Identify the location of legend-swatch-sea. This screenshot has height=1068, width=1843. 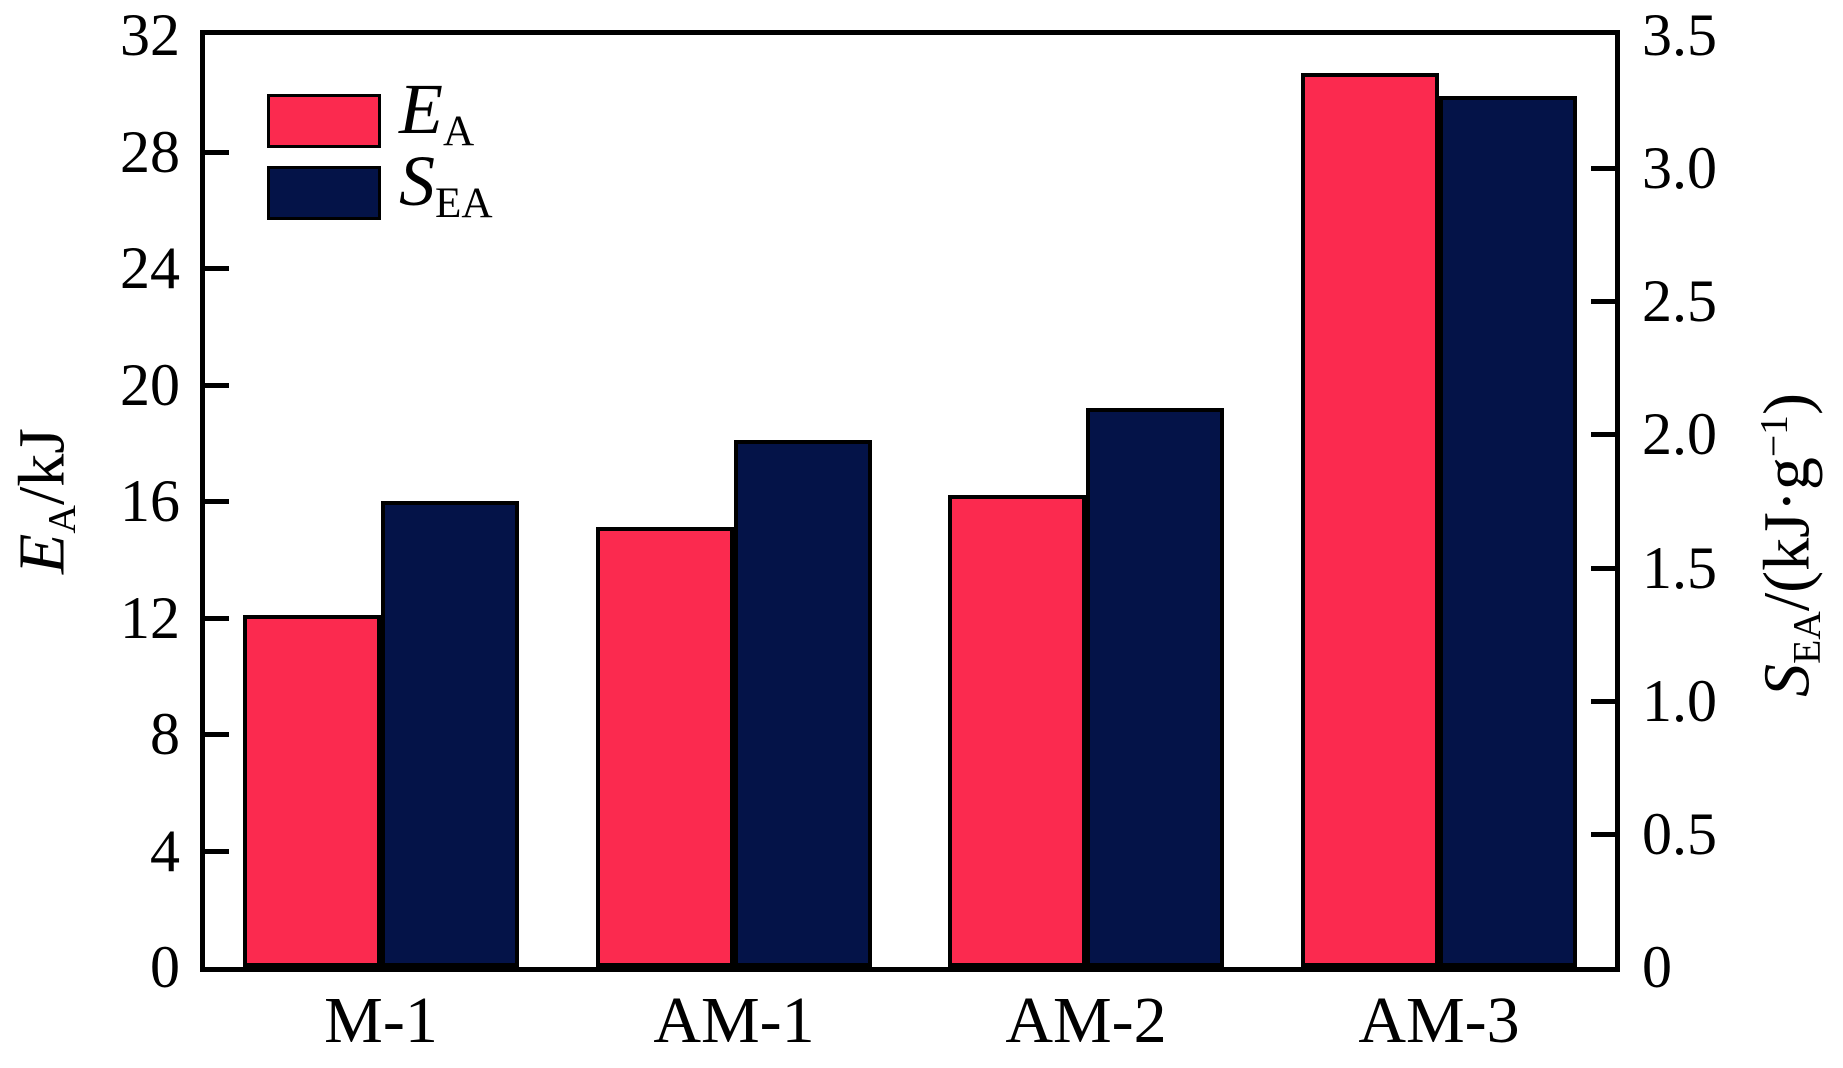
(324, 193).